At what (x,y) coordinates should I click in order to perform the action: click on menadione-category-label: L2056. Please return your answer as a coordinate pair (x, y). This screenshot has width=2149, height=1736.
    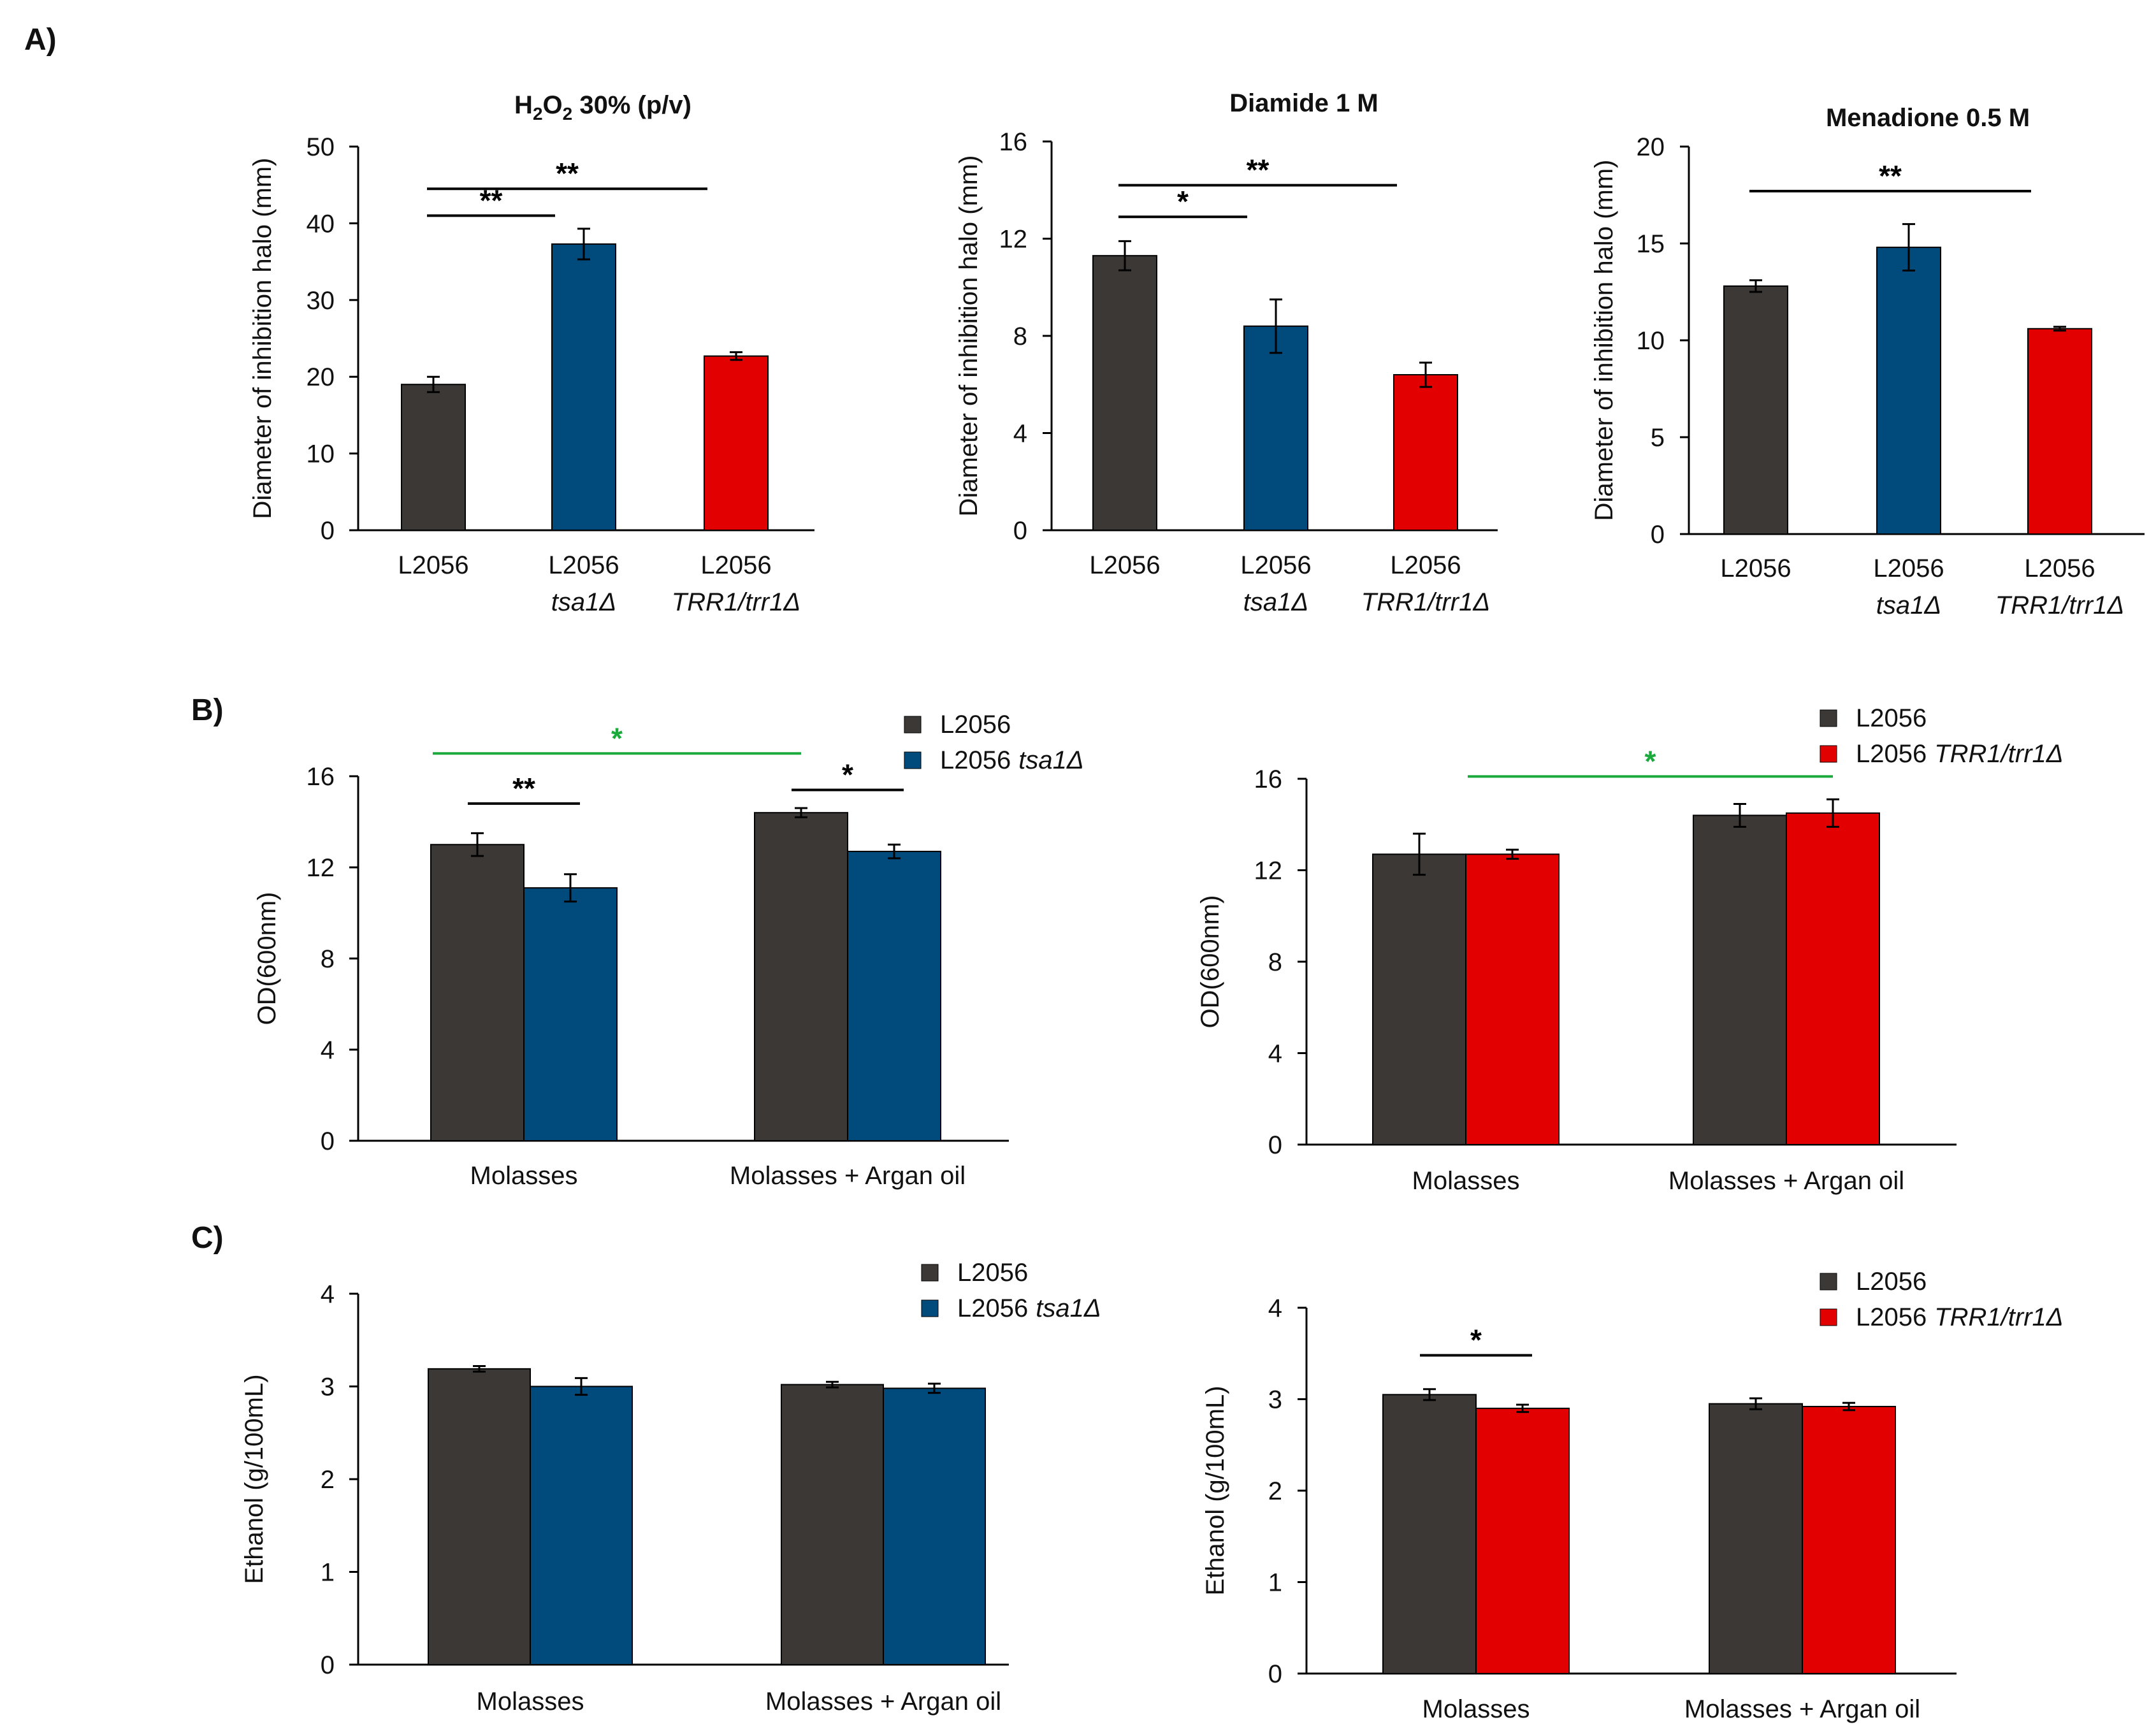
    Looking at the image, I should click on (2060, 568).